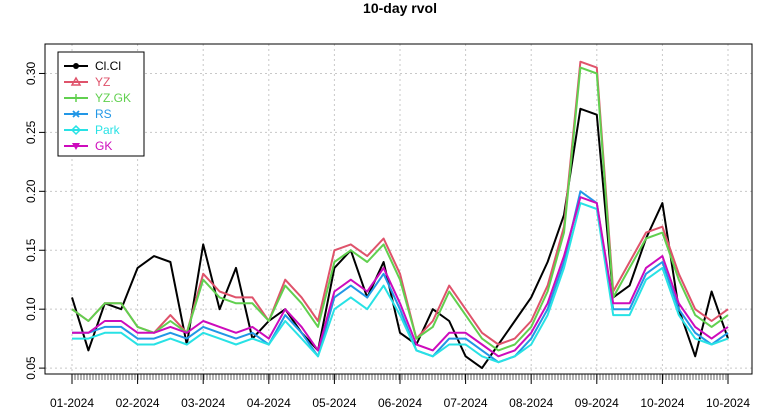 The width and height of the screenshot is (760, 413). Describe the element at coordinates (269, 403) in the screenshot. I see `x-tick-label: 04-2024` at that location.